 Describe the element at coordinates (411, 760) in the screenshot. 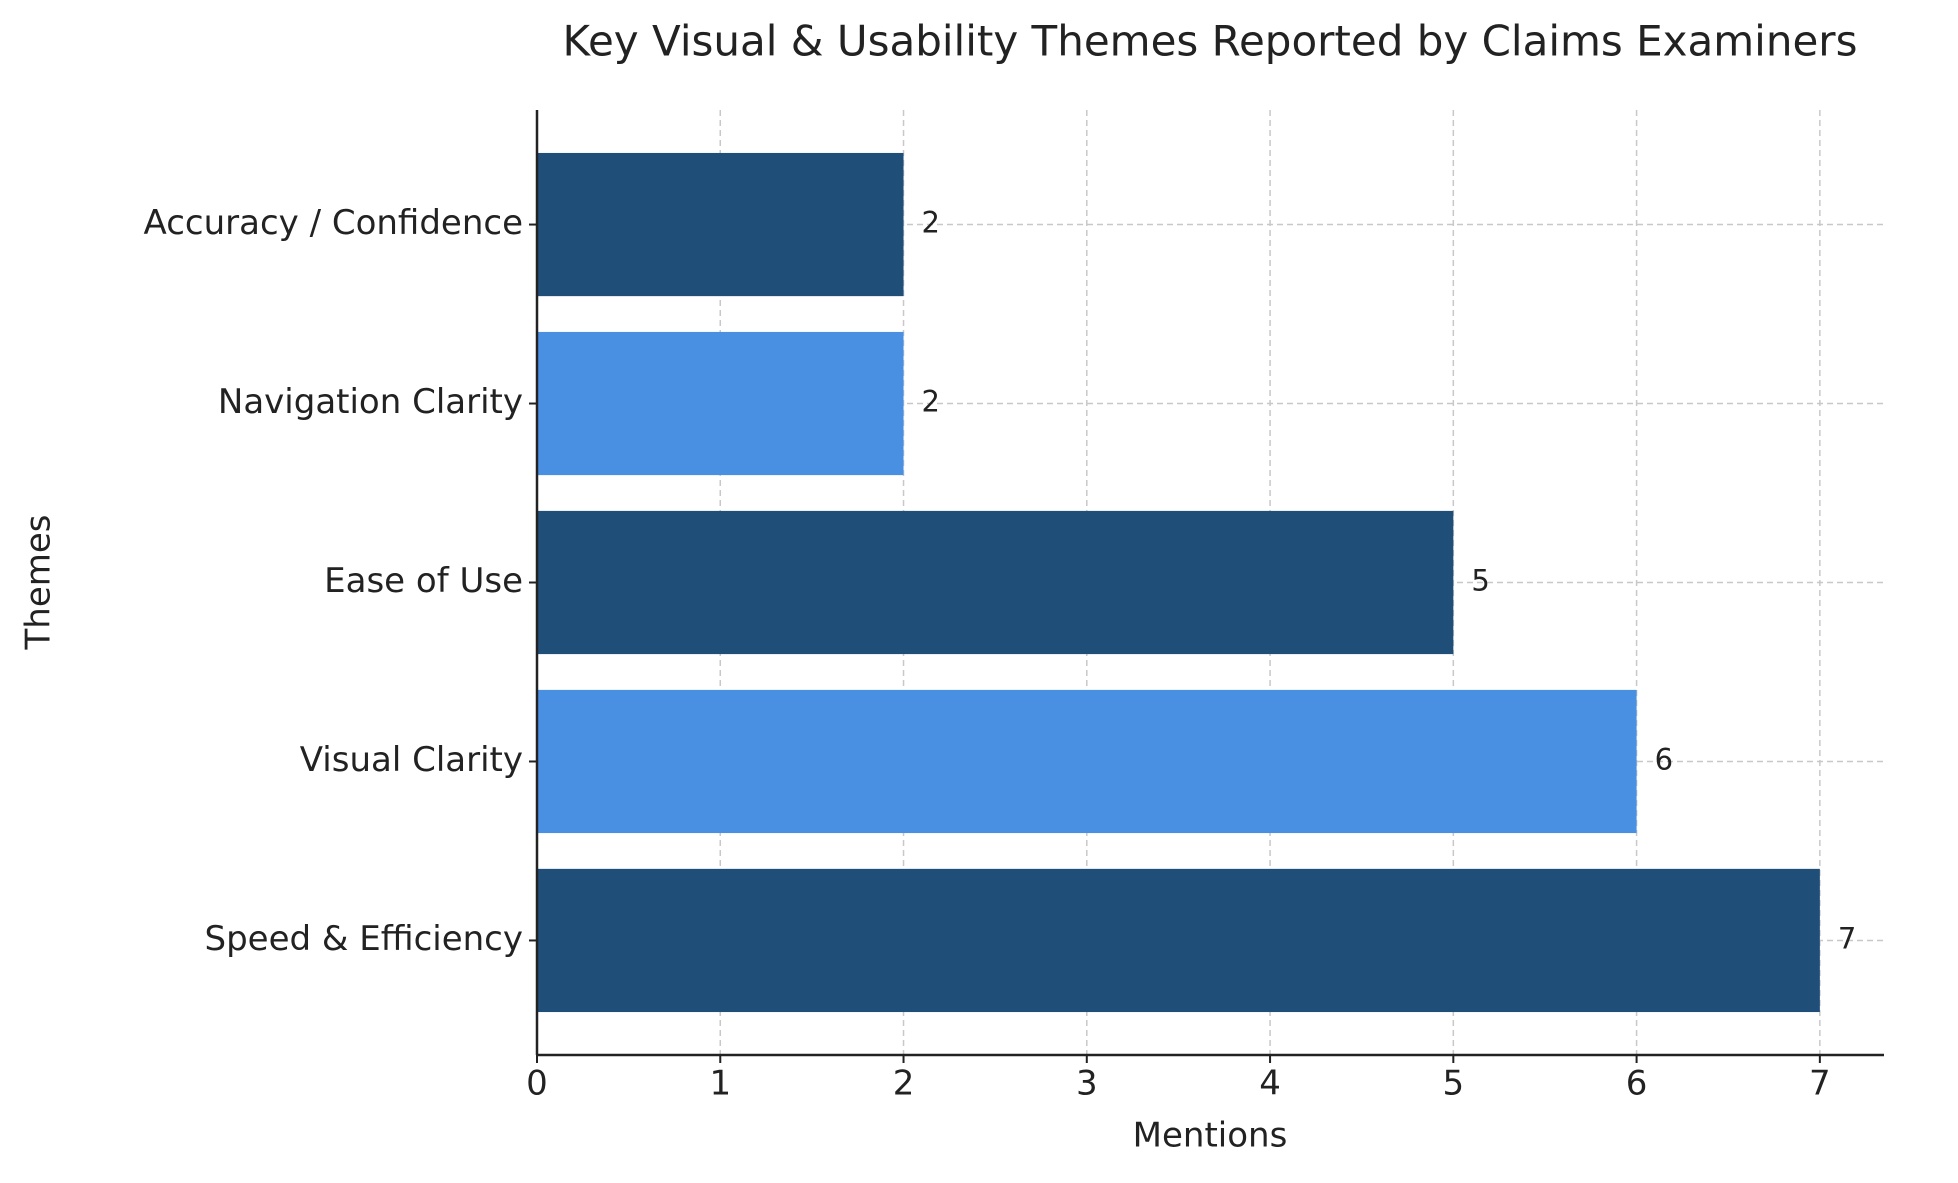

I see `y-tick-label: Visual Clarity` at that location.